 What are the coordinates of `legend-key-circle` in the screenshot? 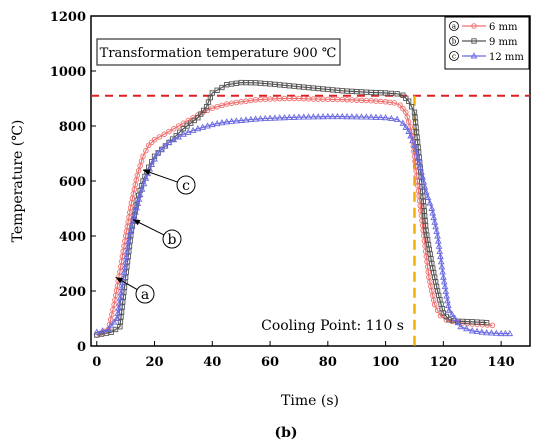 It's located at (454, 41).